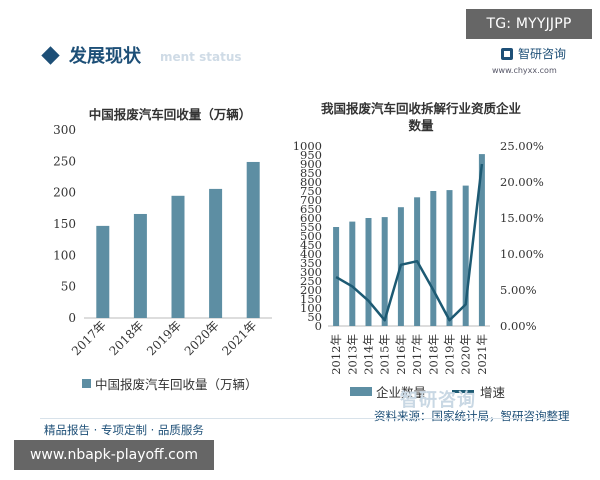 This screenshot has height=480, width=600. What do you see at coordinates (311, 308) in the screenshot?
I see `chart2-y-left-tick: 100` at bounding box center [311, 308].